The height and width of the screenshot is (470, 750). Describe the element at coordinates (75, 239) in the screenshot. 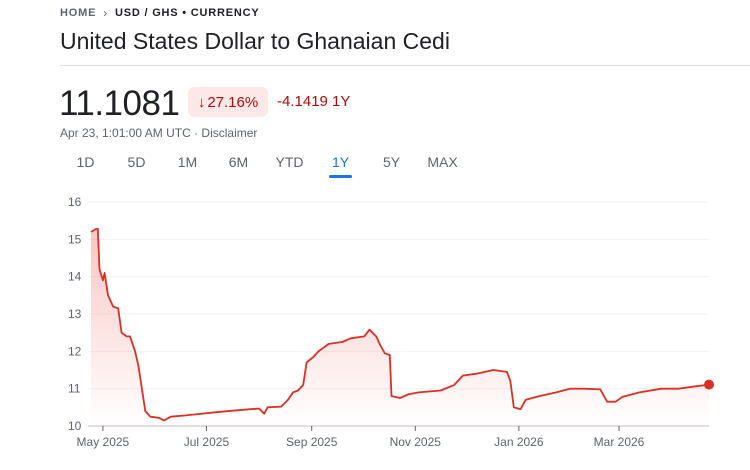

I see `y-tick-label: 15` at that location.